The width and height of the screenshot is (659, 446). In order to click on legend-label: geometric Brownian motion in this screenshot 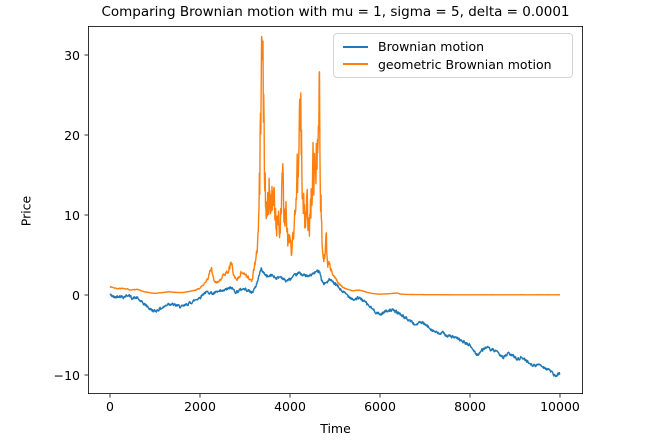, I will do `click(465, 64)`.